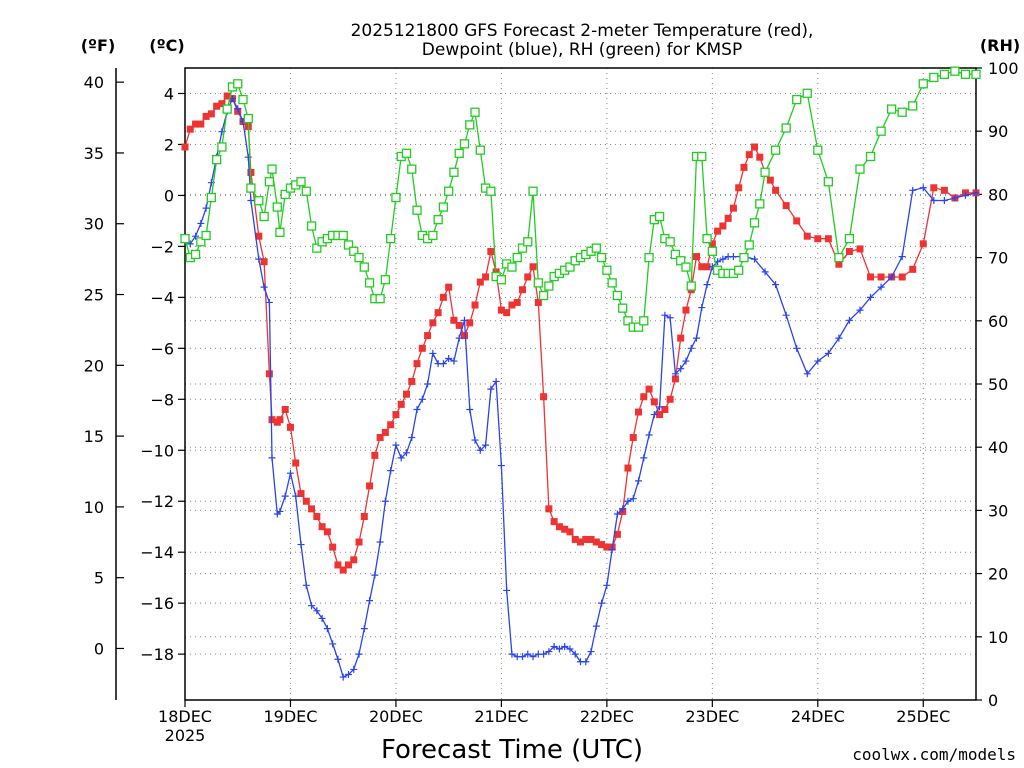 The height and width of the screenshot is (768, 1024). Describe the element at coordinates (98, 45) in the screenshot. I see `fahrenheit-unit-label: (ºF)` at that location.